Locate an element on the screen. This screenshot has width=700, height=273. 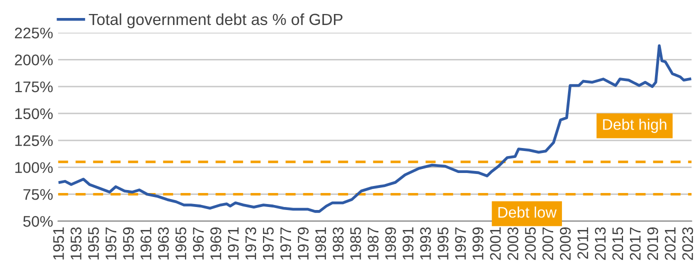
y-tick-label: 50% is located at coordinates (38, 221).